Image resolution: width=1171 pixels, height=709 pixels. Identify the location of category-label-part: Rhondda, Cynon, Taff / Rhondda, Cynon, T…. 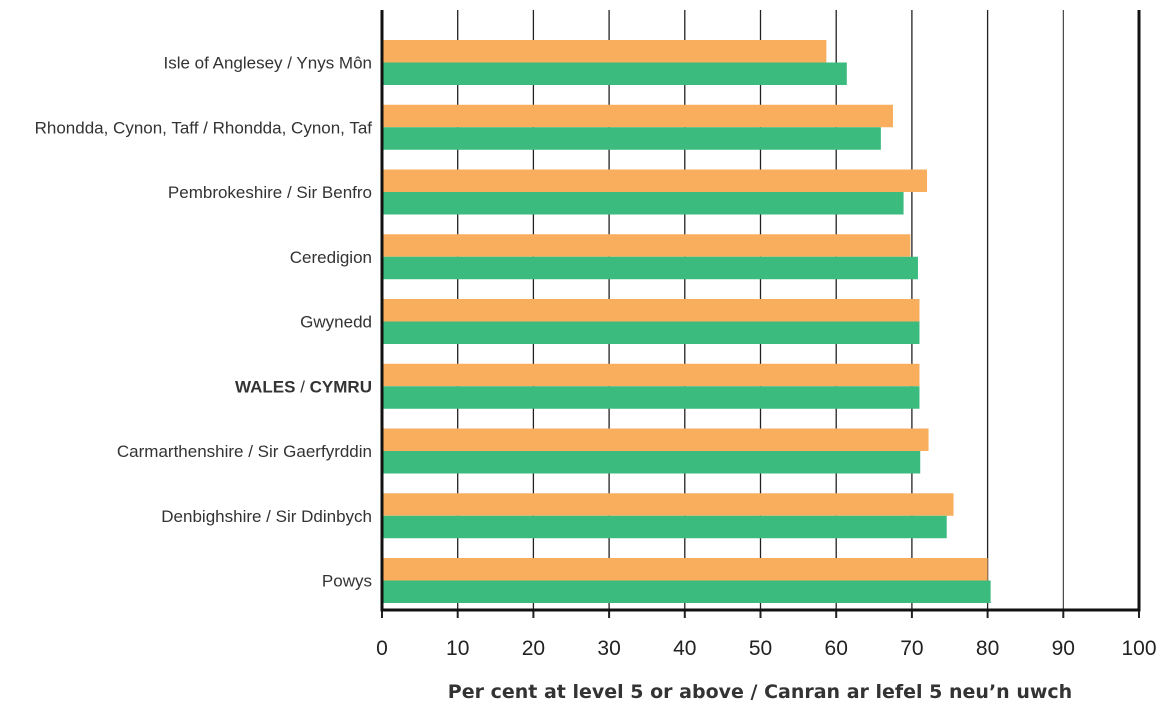
(204, 127).